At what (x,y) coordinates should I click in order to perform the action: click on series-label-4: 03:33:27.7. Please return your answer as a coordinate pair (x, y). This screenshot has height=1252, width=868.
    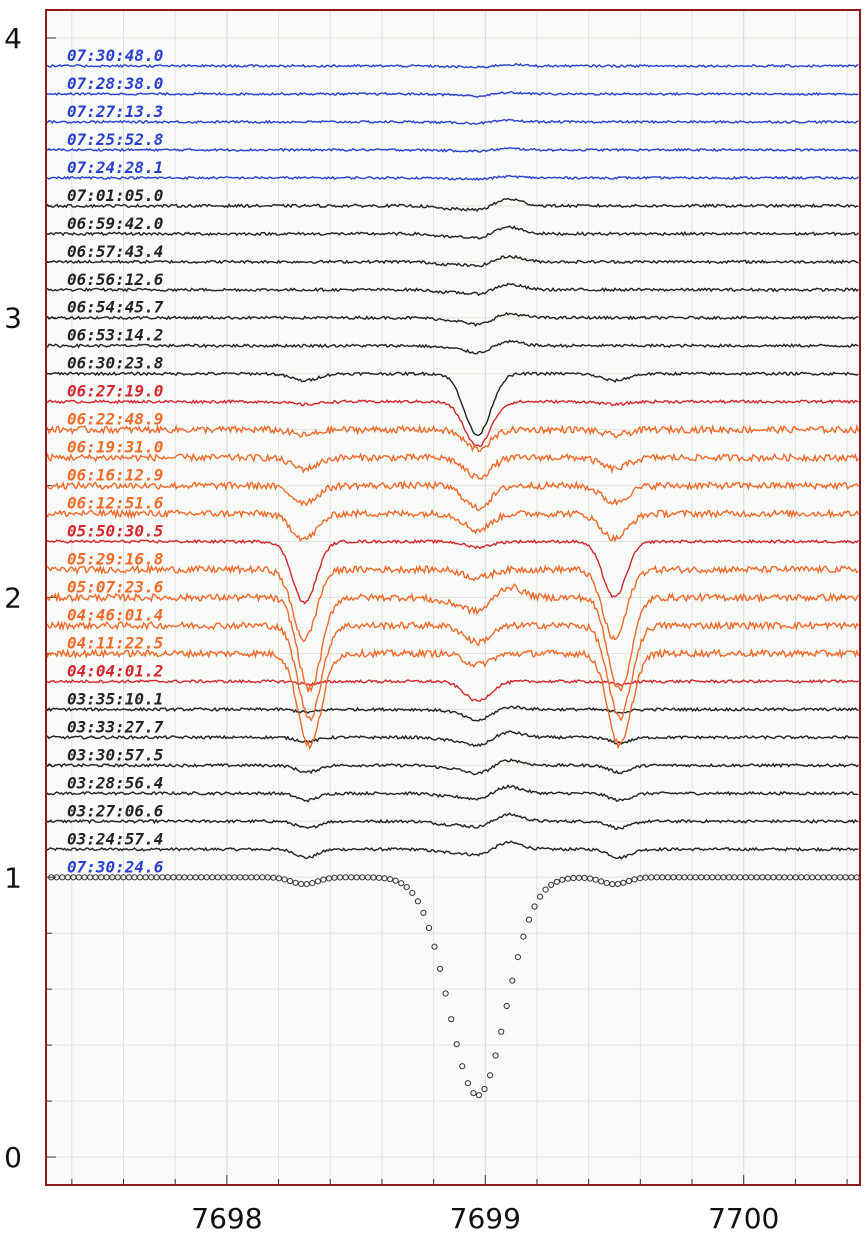
    Looking at the image, I should click on (115, 726).